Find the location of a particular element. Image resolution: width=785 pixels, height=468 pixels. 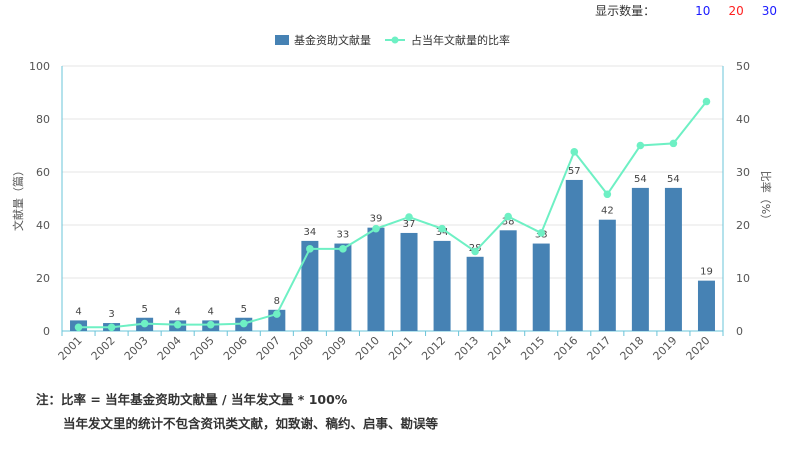

y-tick-label: 40 is located at coordinates (43, 225).